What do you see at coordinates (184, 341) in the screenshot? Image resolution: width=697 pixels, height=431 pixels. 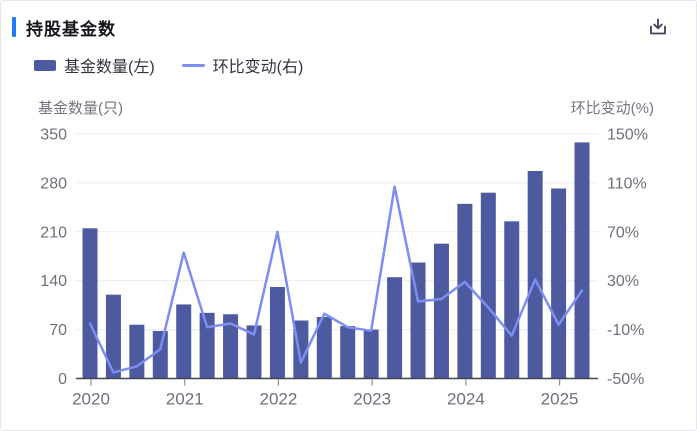 I see `bar-2021Q1` at bounding box center [184, 341].